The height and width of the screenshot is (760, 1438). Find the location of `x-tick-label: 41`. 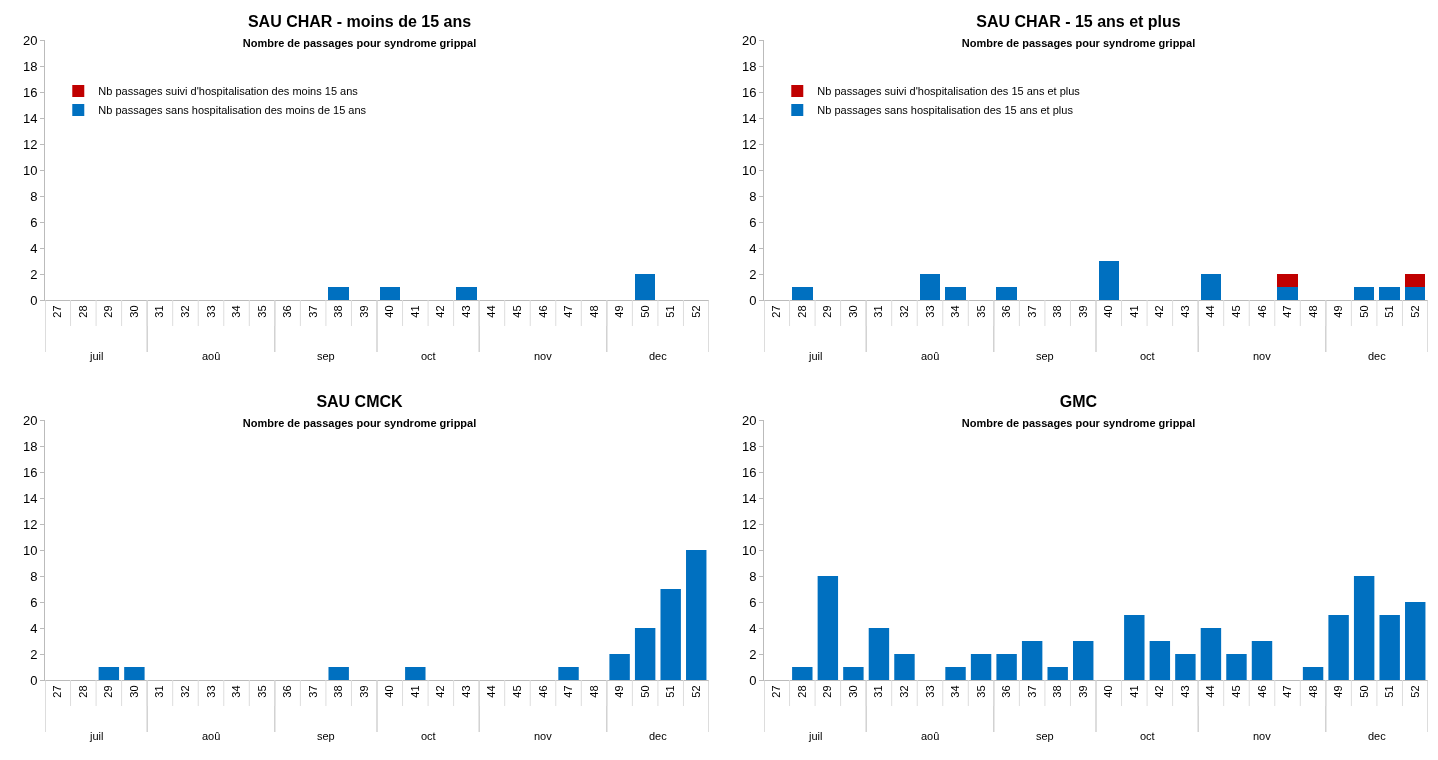

x-tick-label: 41 is located at coordinates (414, 311).